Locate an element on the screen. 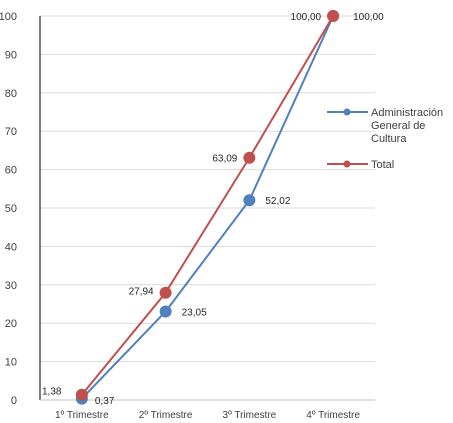 The width and height of the screenshot is (453, 423). data-label: 52,02 is located at coordinates (277, 201).